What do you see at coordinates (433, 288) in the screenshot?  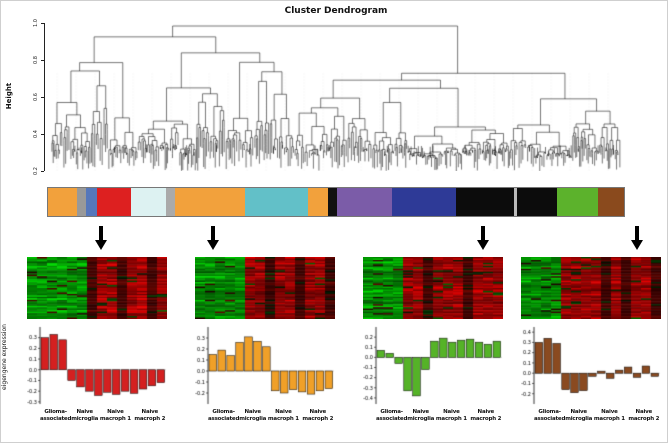 I see `module-heatmap-green` at bounding box center [433, 288].